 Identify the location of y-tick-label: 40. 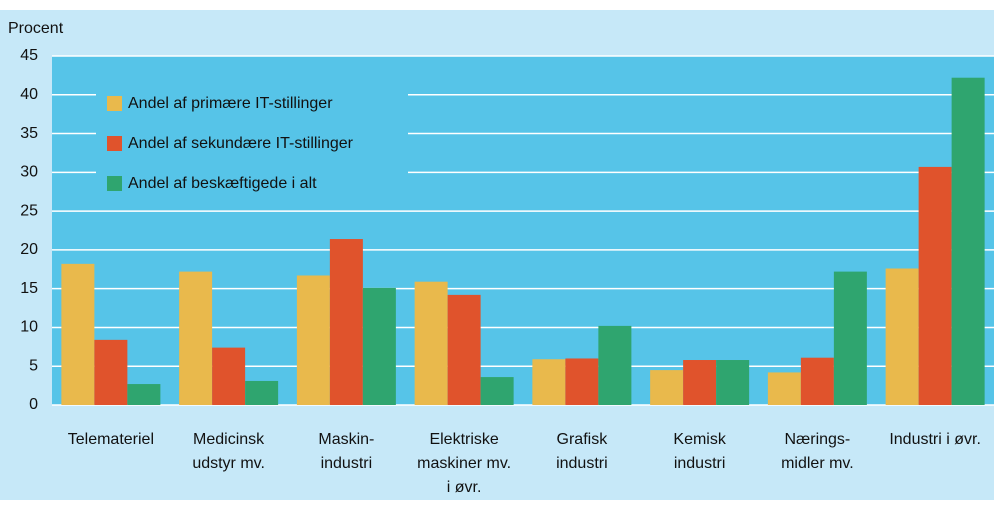
(29, 94).